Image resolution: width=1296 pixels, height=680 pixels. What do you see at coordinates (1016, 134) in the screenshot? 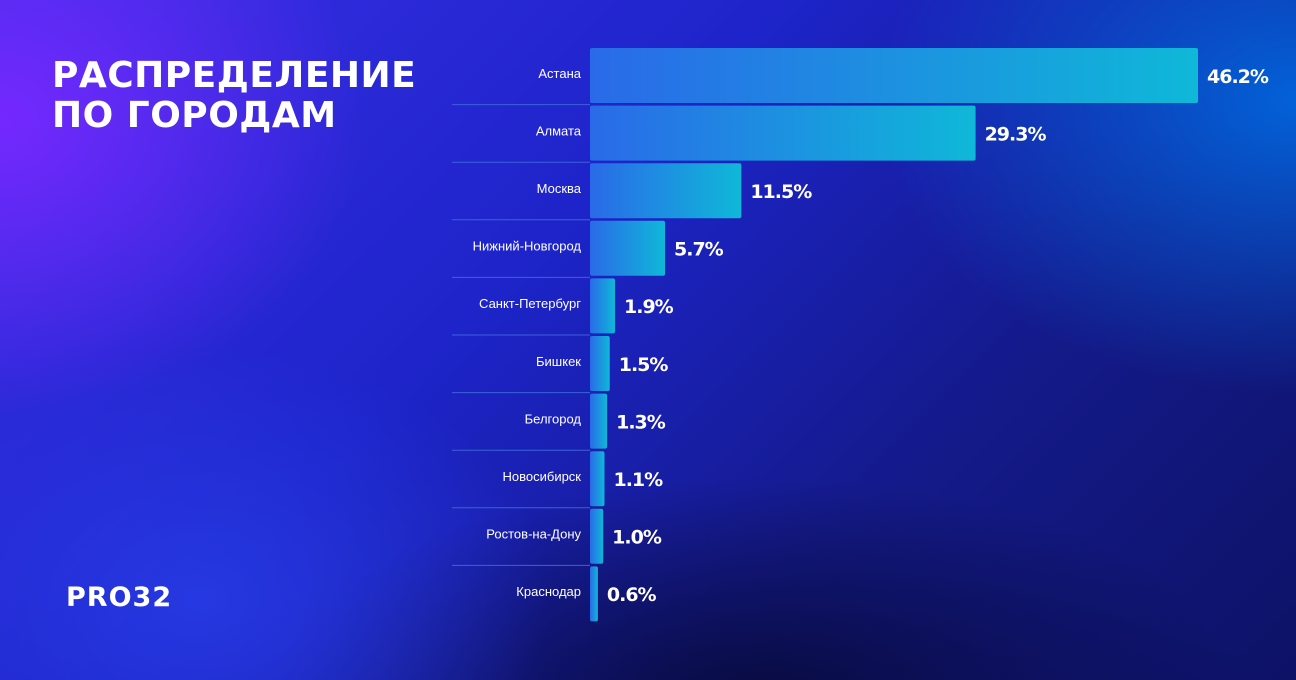
I see `value-label-алмата: 29.3%` at bounding box center [1016, 134].